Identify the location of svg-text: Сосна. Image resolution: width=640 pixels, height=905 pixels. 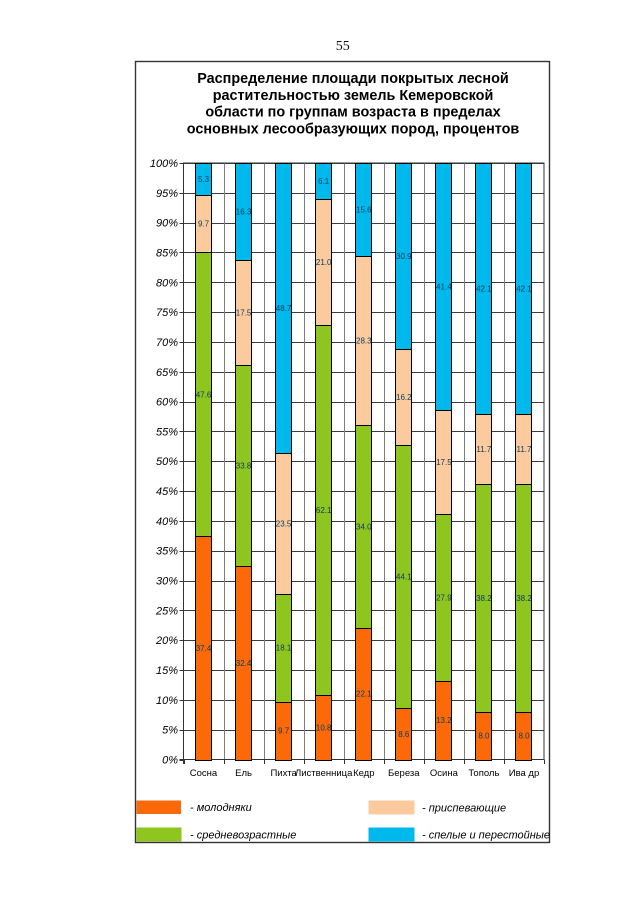
(204, 773).